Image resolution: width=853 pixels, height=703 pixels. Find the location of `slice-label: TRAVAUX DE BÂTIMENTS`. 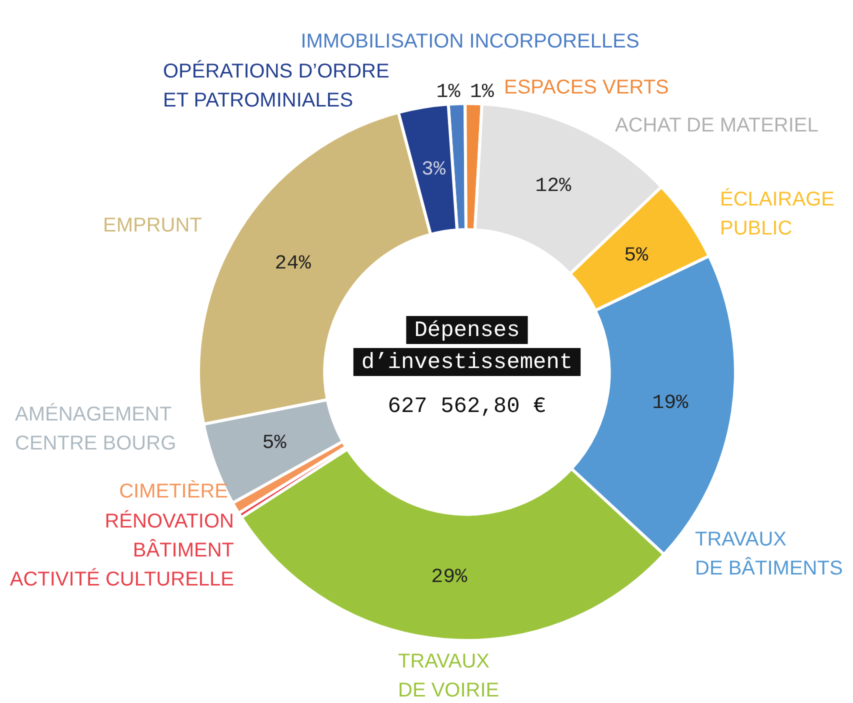

slice-label: TRAVAUX DE BÂTIMENTS is located at coordinates (769, 554).